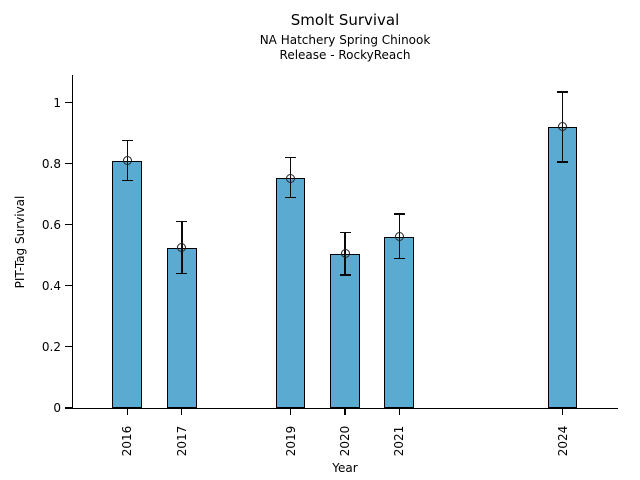 The width and height of the screenshot is (640, 480). What do you see at coordinates (51, 163) in the screenshot?
I see `y-tick-label: 0.8` at bounding box center [51, 163].